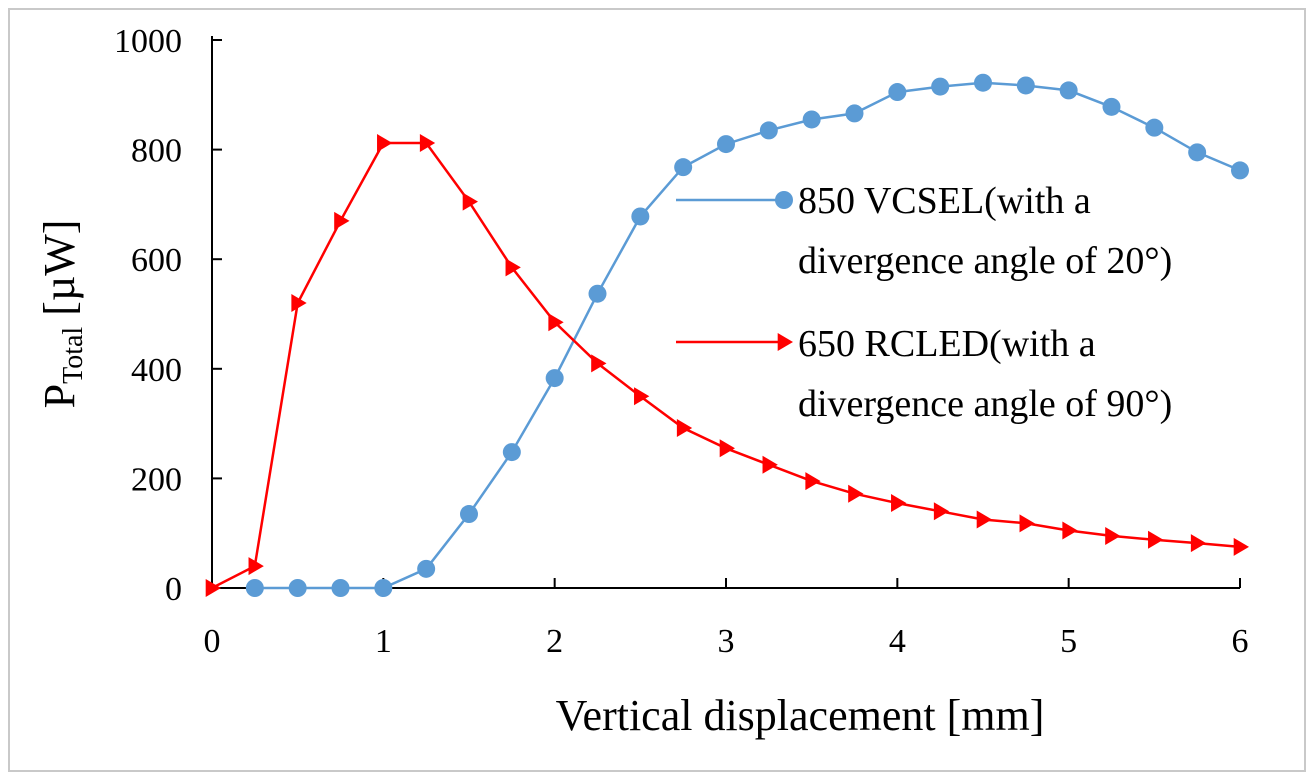 The height and width of the screenshot is (782, 1316). What do you see at coordinates (947, 344) in the screenshot?
I see `legend-rcled-label-line1: 650 RCLED(with a` at bounding box center [947, 344].